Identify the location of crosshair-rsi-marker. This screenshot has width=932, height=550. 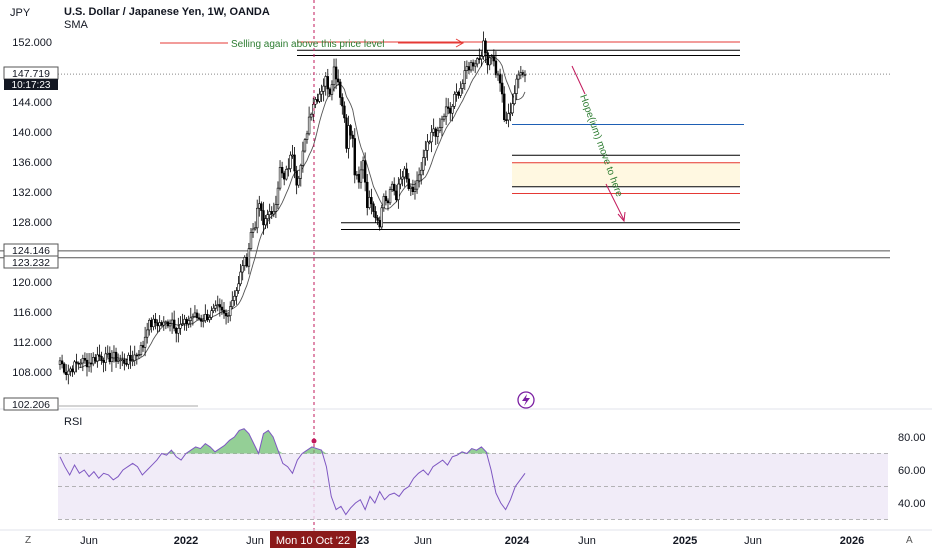
(314, 441).